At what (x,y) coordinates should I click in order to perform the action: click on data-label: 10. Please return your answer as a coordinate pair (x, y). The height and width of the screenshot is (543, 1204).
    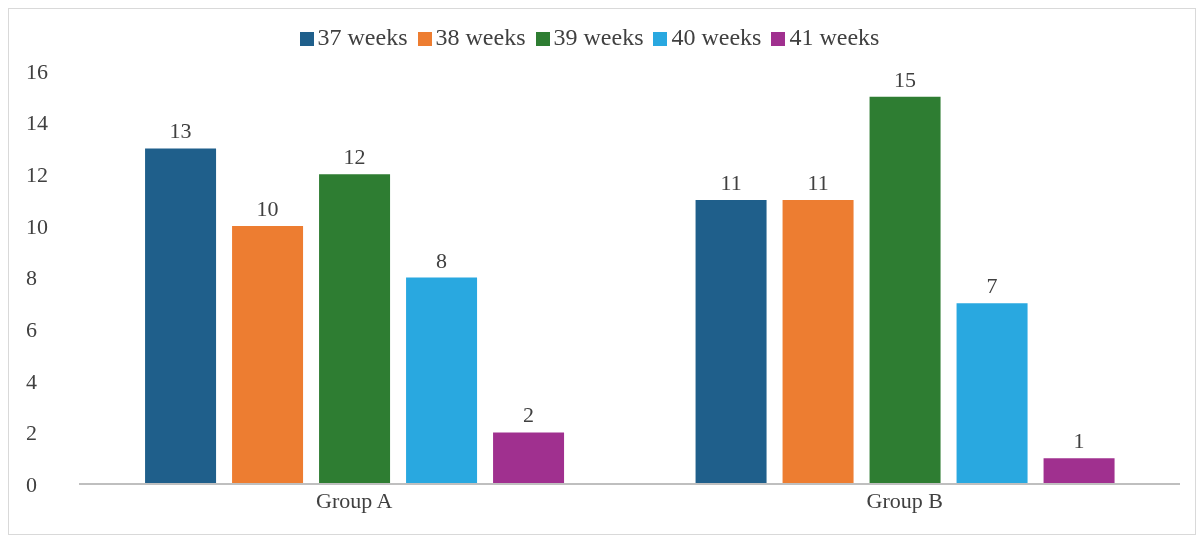
    Looking at the image, I should click on (267, 208).